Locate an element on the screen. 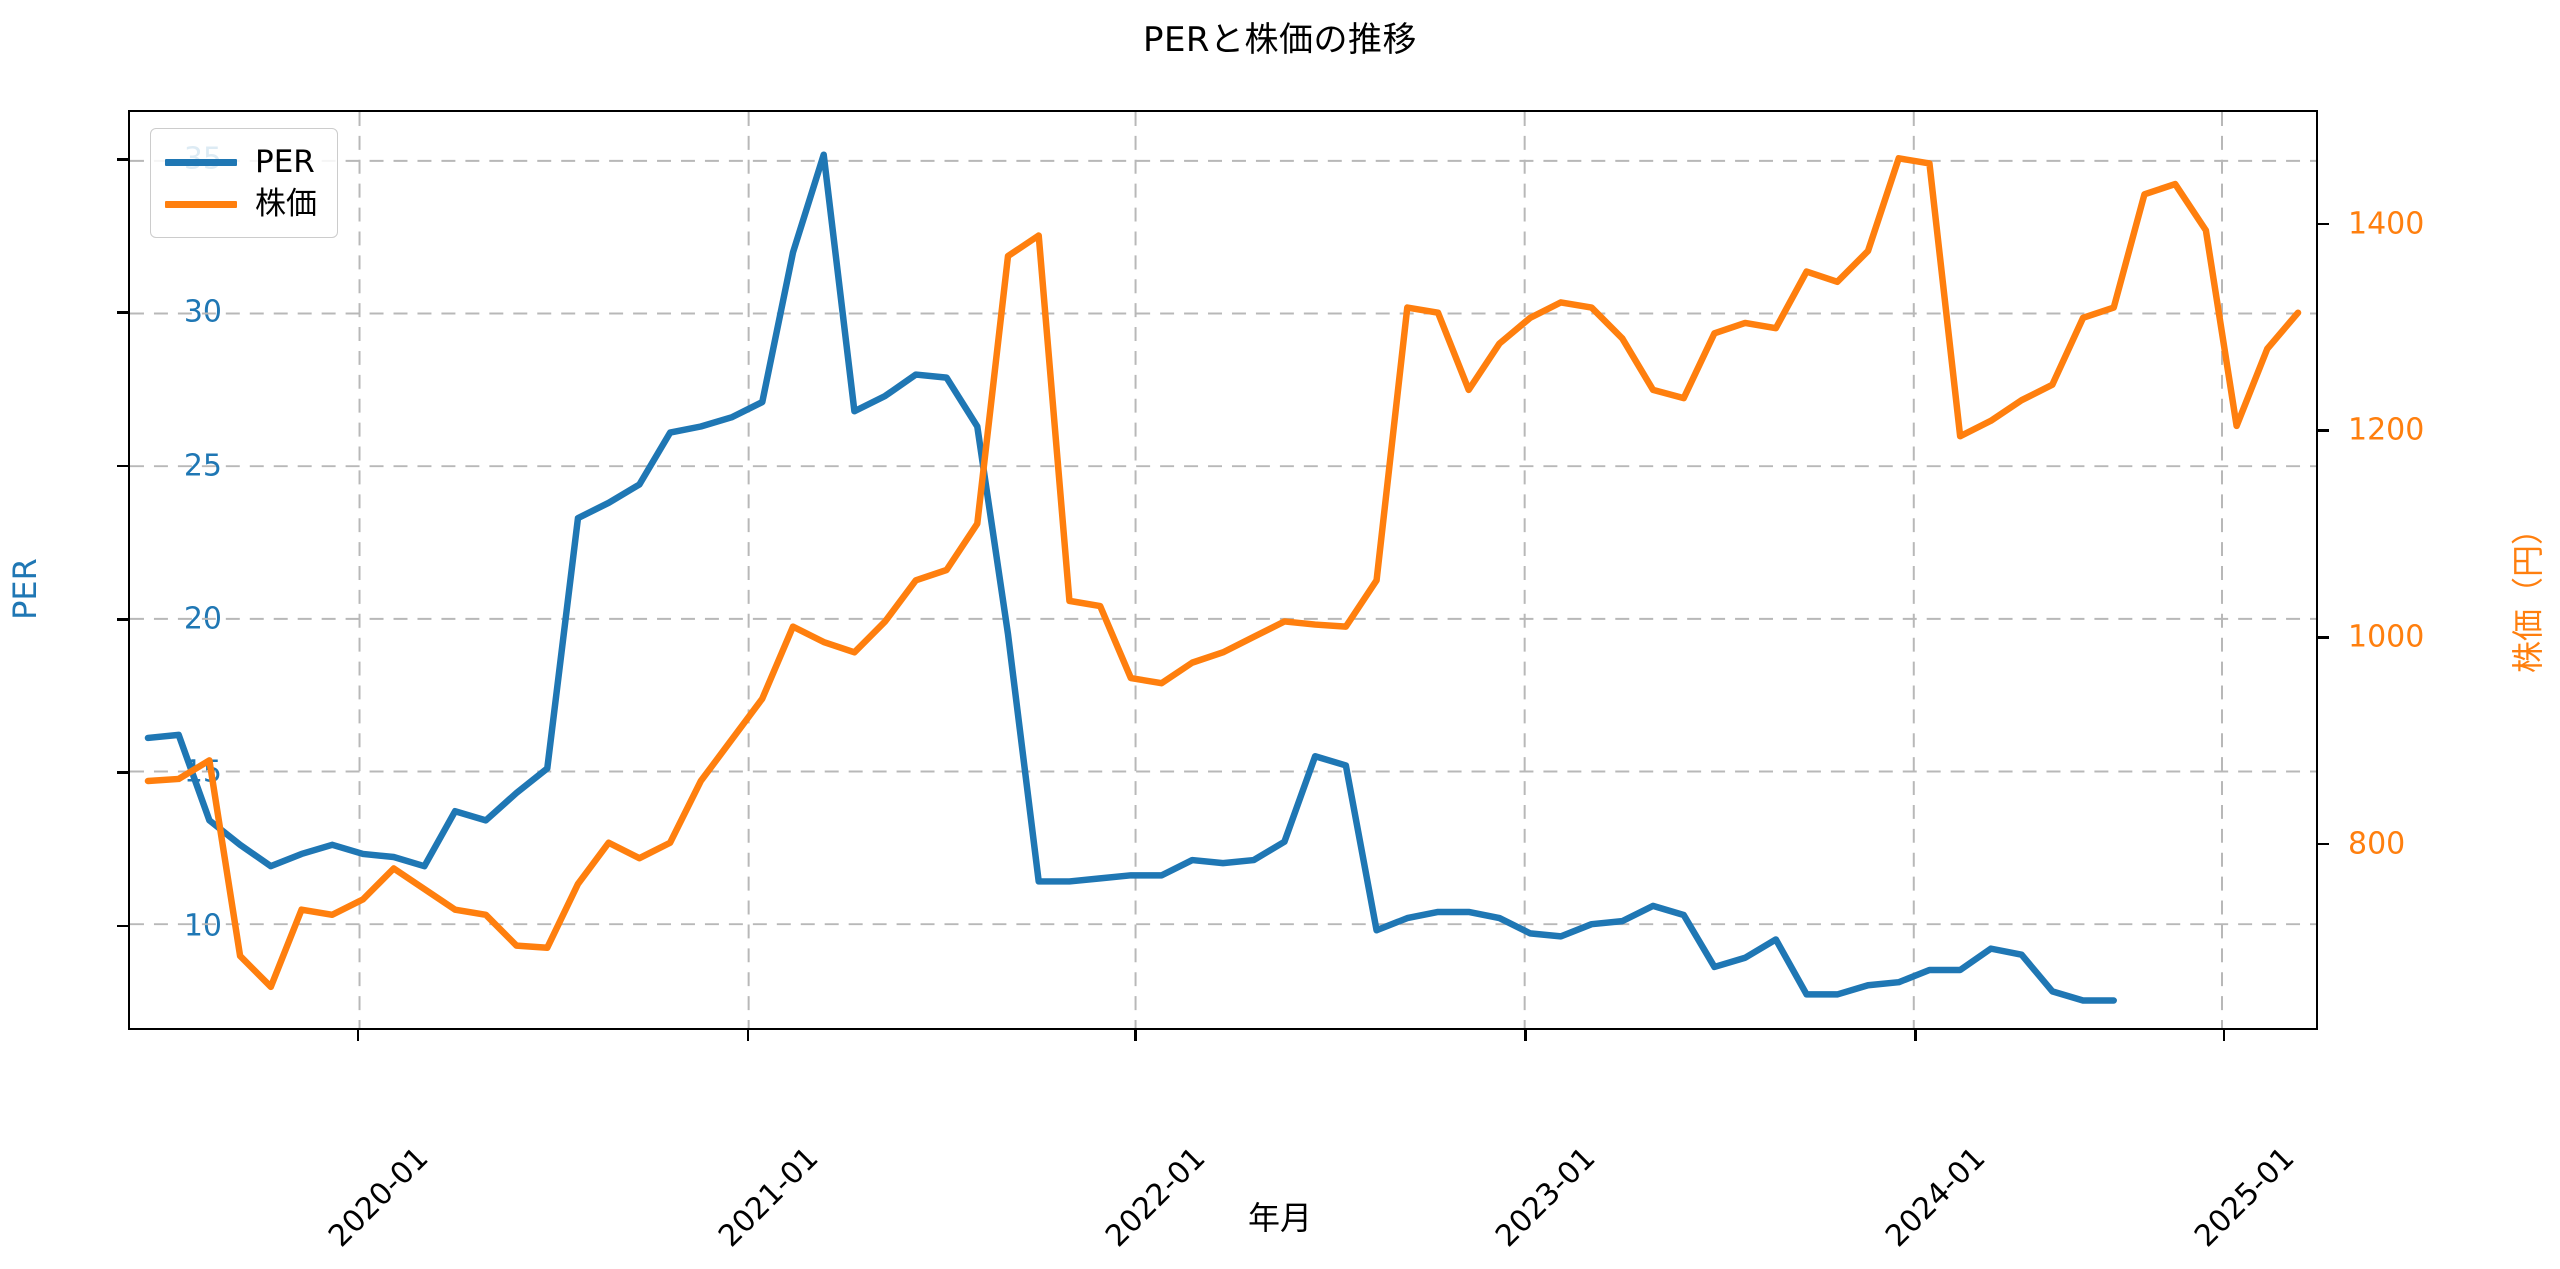 This screenshot has height=1269, width=2560. y-axis-right-tick-label: 1000 is located at coordinates (2386, 637).